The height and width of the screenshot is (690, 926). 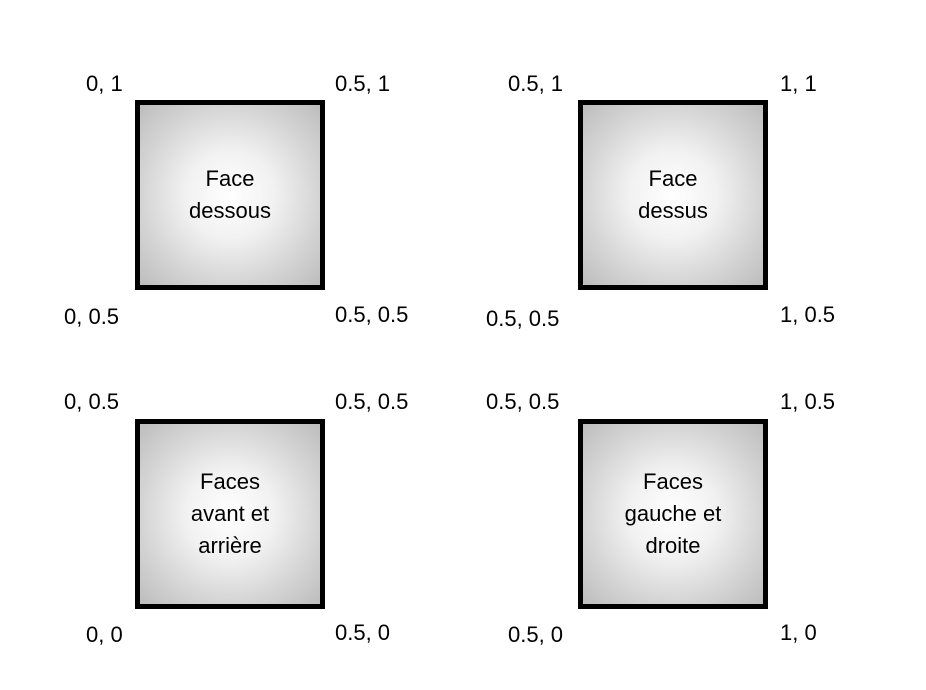 What do you see at coordinates (523, 318) in the screenshot?
I see `corner-dessus-bottom-left: 0.5, 0.5` at bounding box center [523, 318].